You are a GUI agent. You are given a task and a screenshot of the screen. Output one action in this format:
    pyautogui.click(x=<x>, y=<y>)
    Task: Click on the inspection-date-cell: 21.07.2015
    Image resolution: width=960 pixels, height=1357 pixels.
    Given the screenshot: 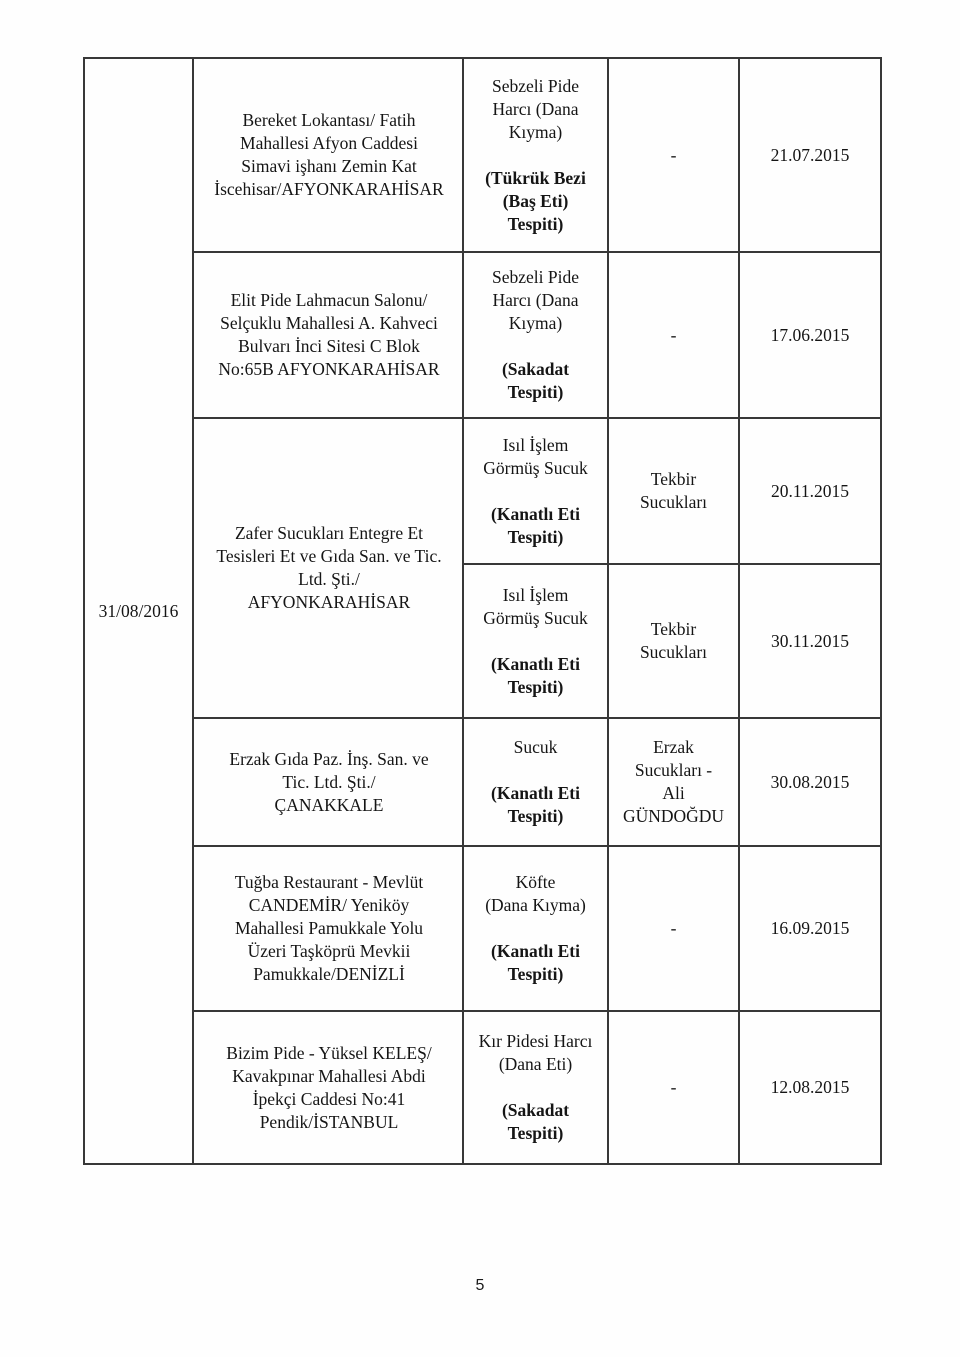 What is the action you would take?
    pyautogui.click(x=810, y=155)
    